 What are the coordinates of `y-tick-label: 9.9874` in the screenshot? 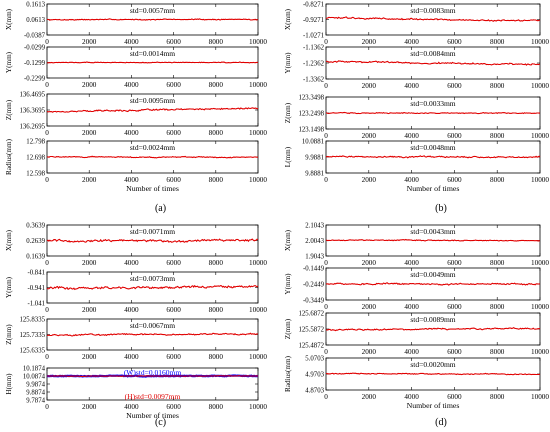 It's located at (35, 384).